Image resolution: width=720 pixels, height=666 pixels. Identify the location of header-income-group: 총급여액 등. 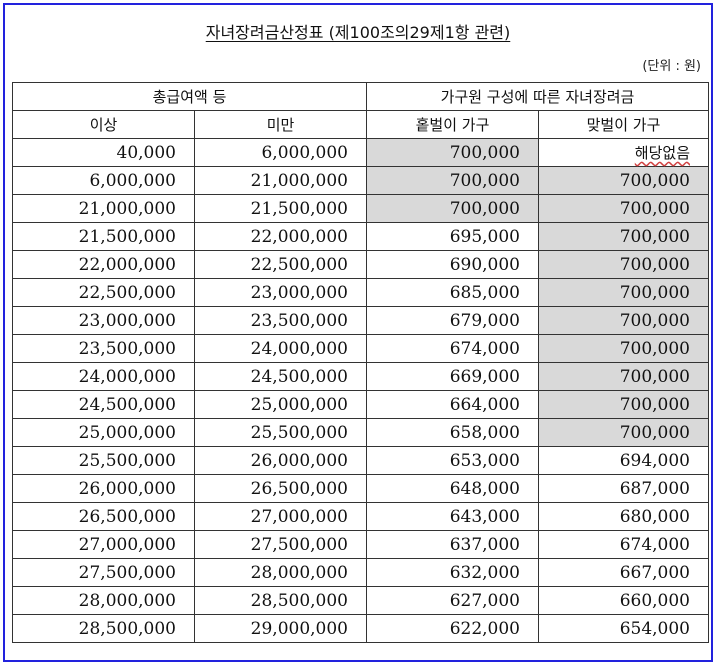
(189, 96).